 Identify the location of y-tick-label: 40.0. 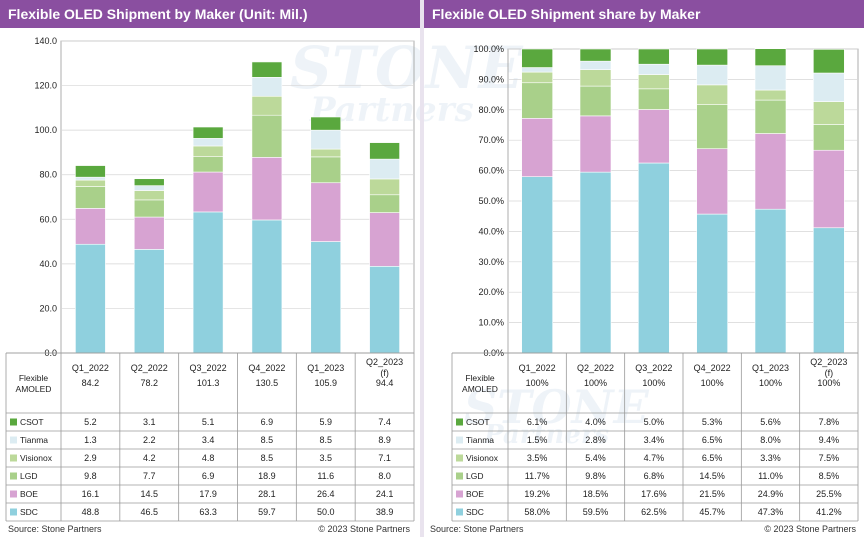
(48, 264).